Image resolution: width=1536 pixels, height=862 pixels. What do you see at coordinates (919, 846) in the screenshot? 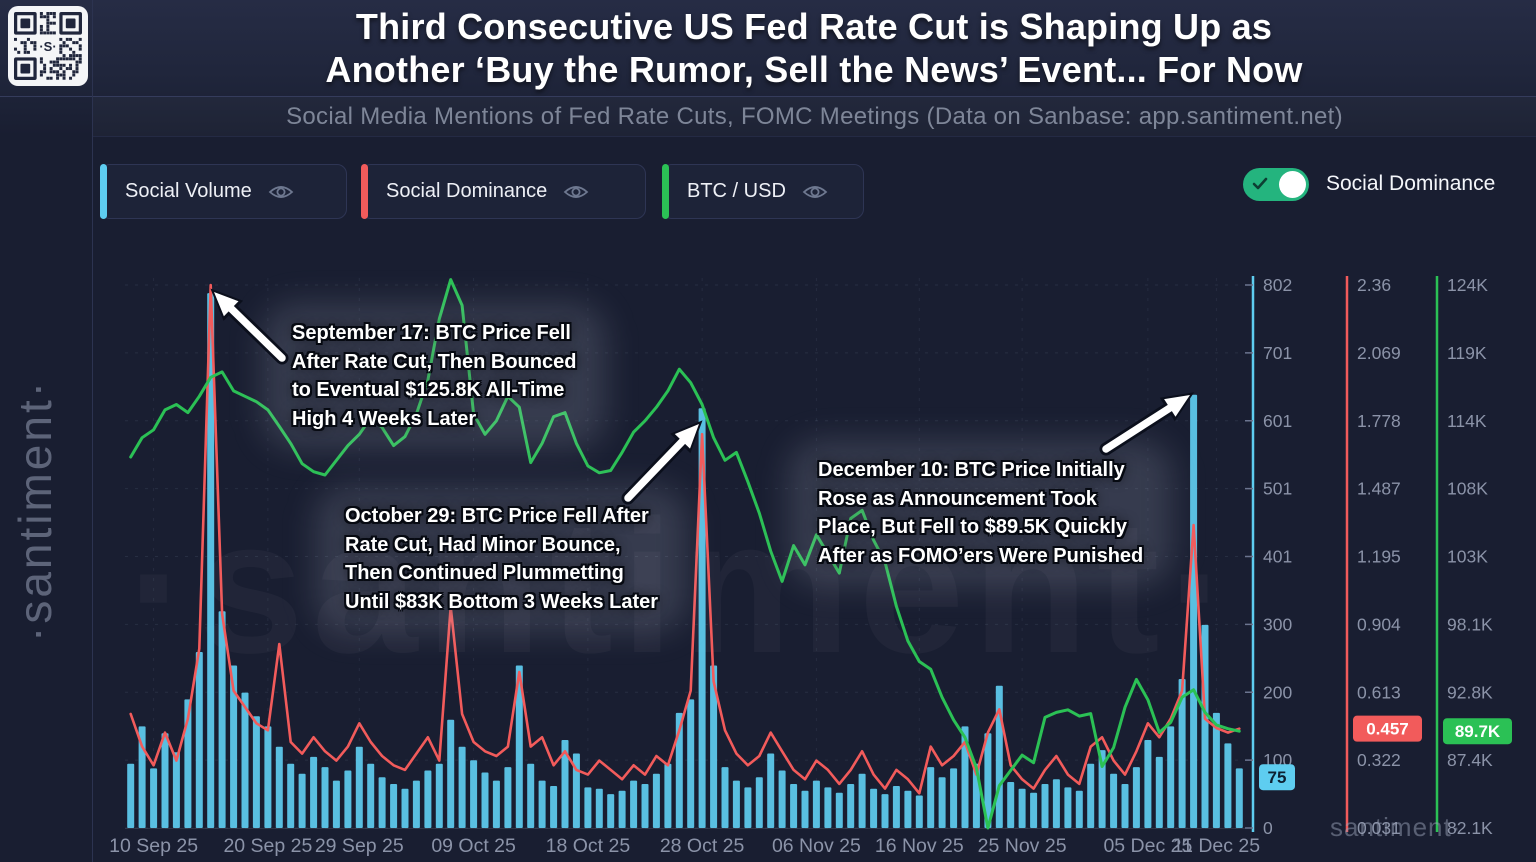
I see `svg-text: 16 Nov 25` at bounding box center [919, 846].